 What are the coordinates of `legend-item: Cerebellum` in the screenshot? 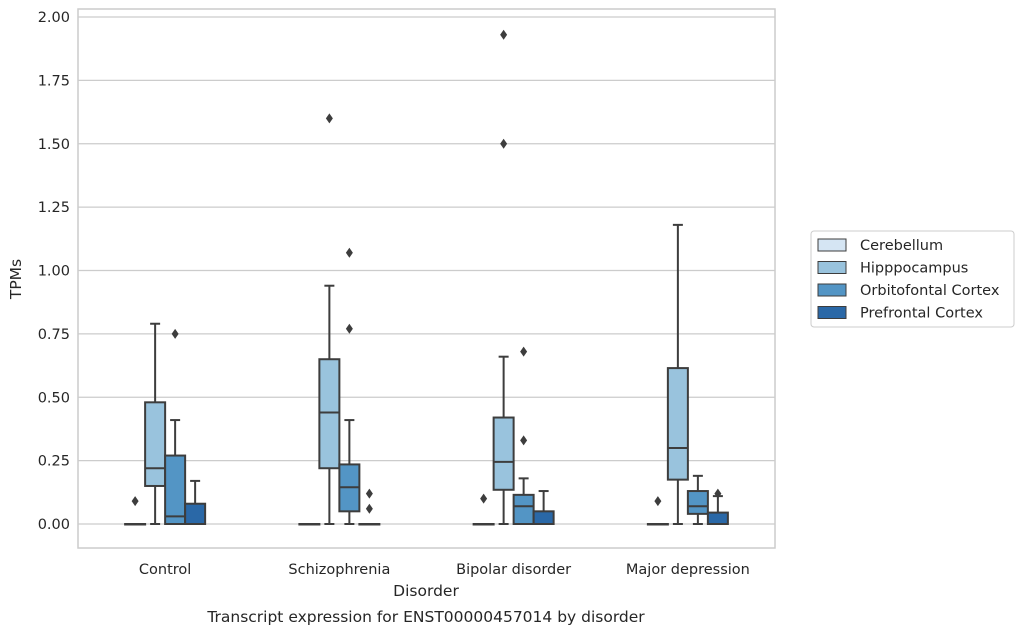 It's located at (880, 246).